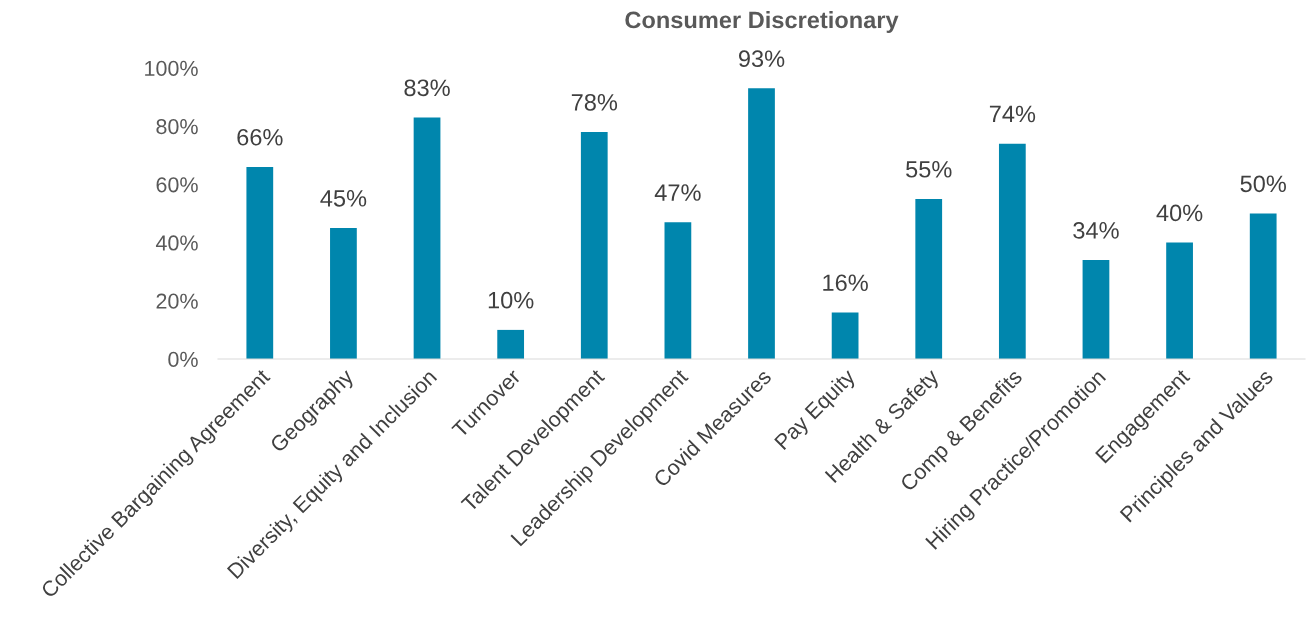  I want to click on data-label: 45%, so click(343, 198).